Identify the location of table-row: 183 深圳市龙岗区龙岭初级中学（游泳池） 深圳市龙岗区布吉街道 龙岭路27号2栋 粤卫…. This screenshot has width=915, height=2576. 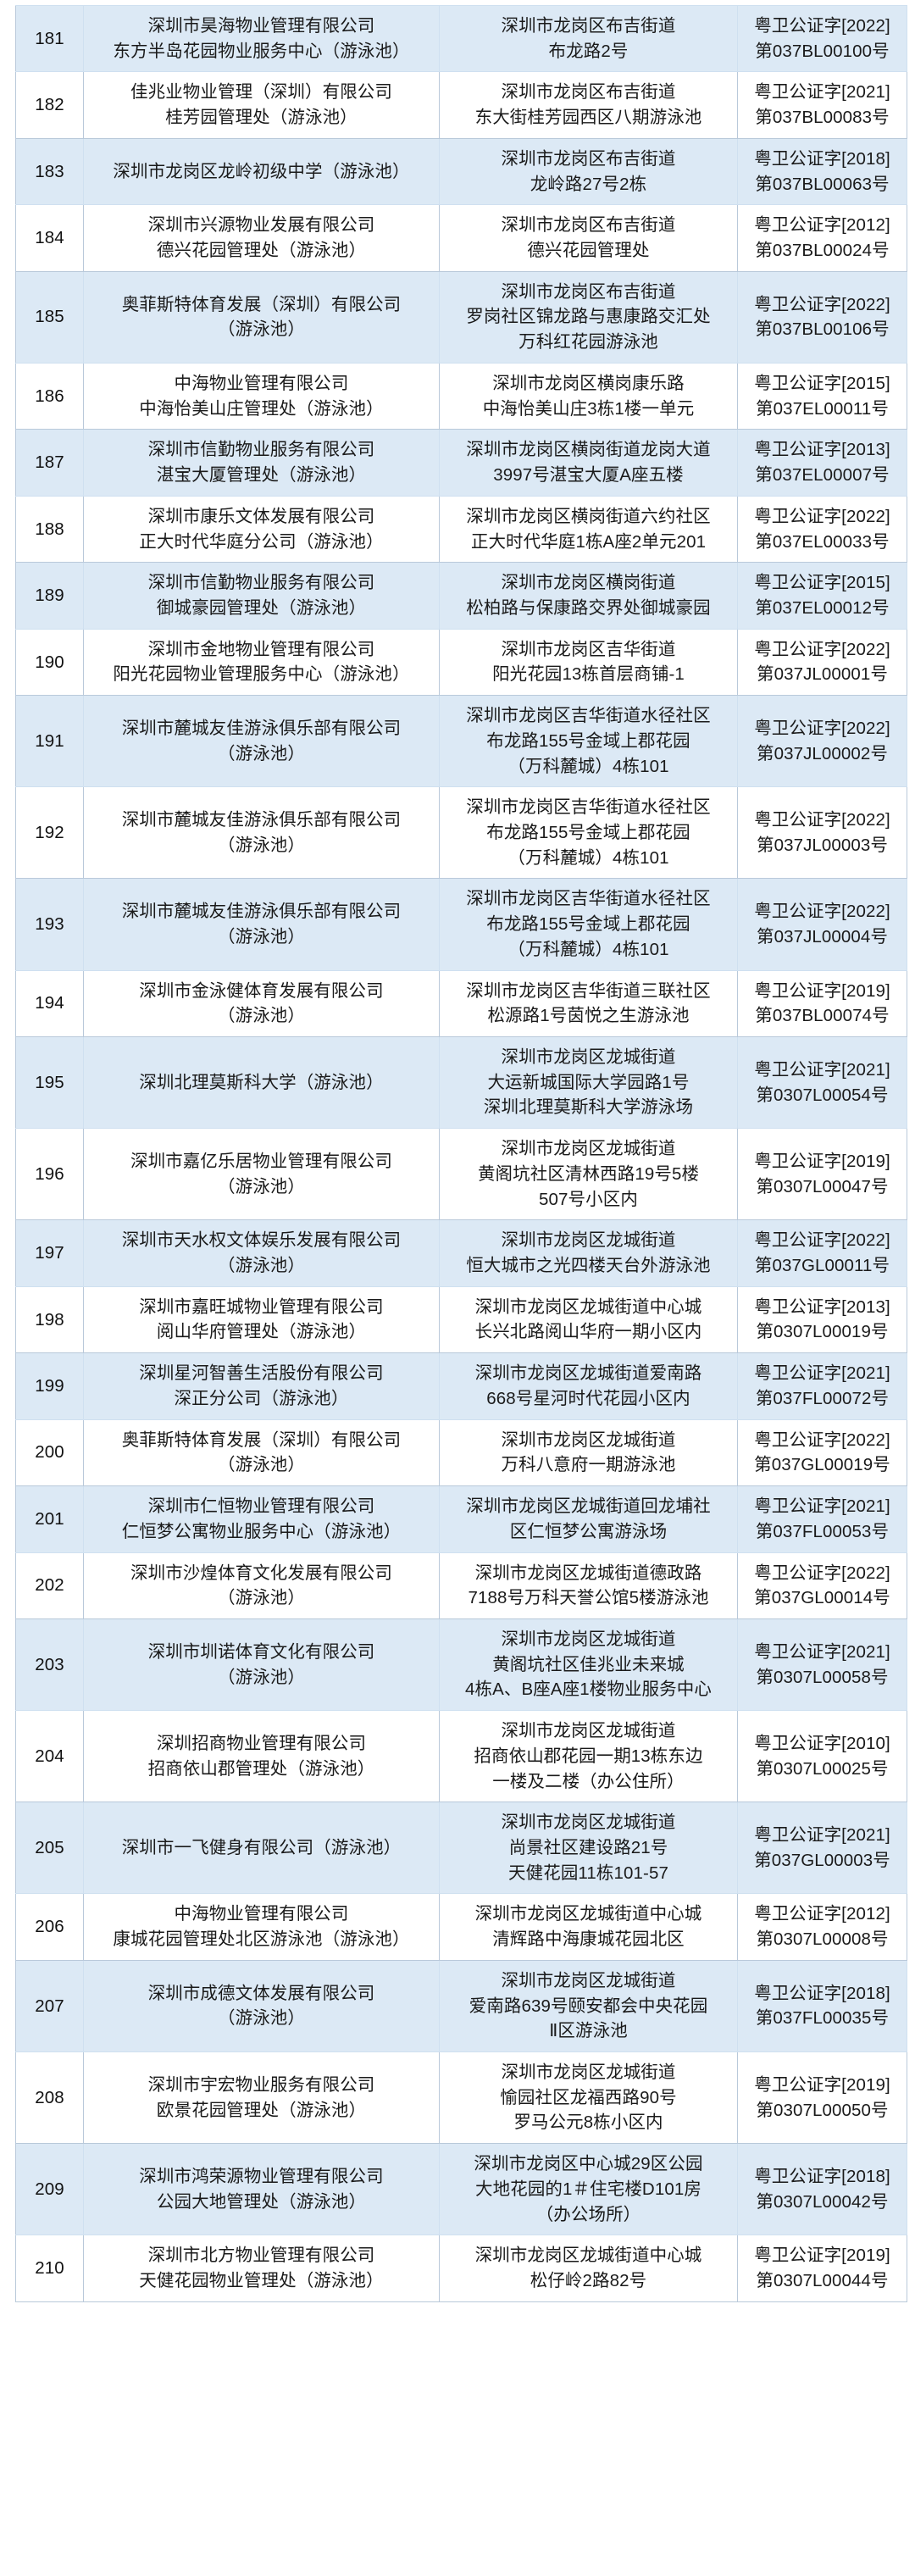
(461, 171).